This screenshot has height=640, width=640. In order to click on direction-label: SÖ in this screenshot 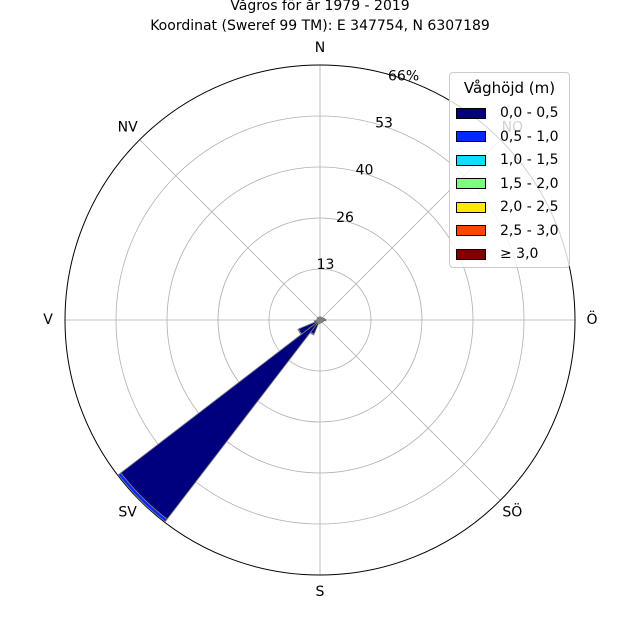, I will do `click(512, 511)`.